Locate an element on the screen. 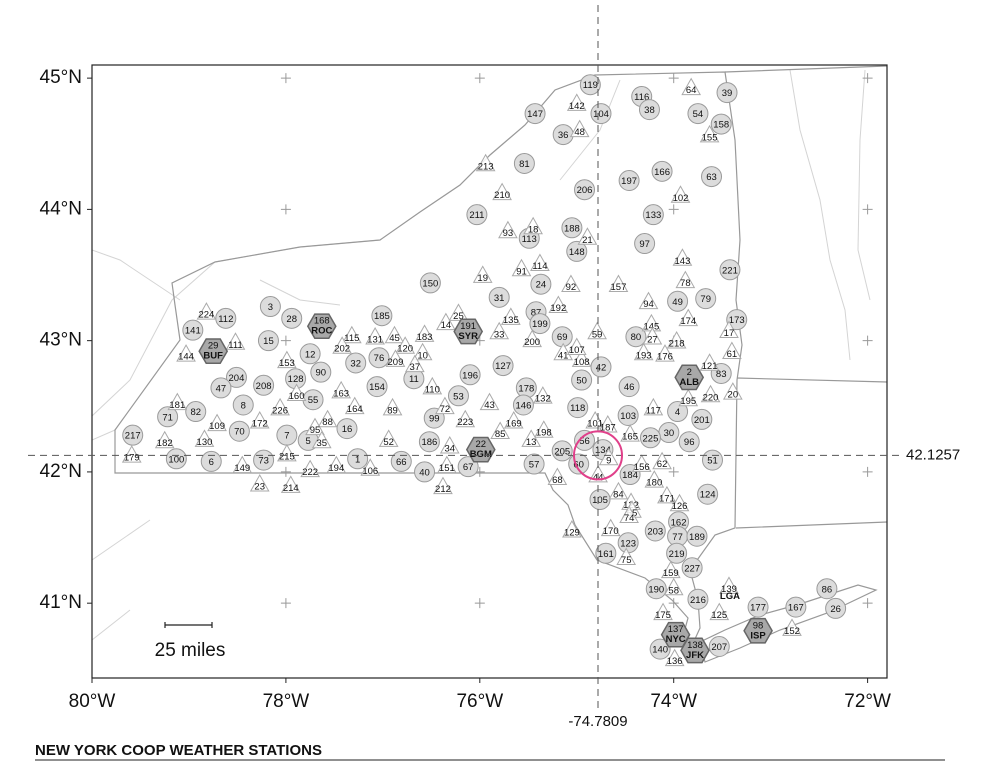 This screenshot has width=1000, height=776. station-id: 119 is located at coordinates (590, 85).